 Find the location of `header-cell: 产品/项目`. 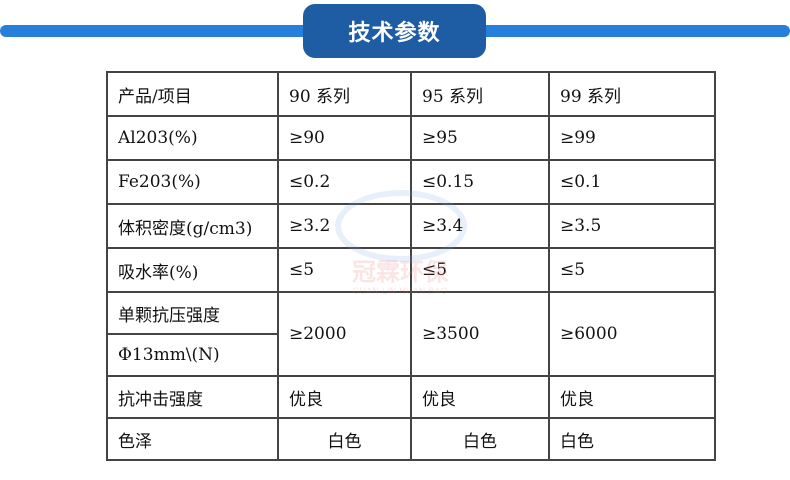

header-cell: 产品/项目 is located at coordinates (192, 94).